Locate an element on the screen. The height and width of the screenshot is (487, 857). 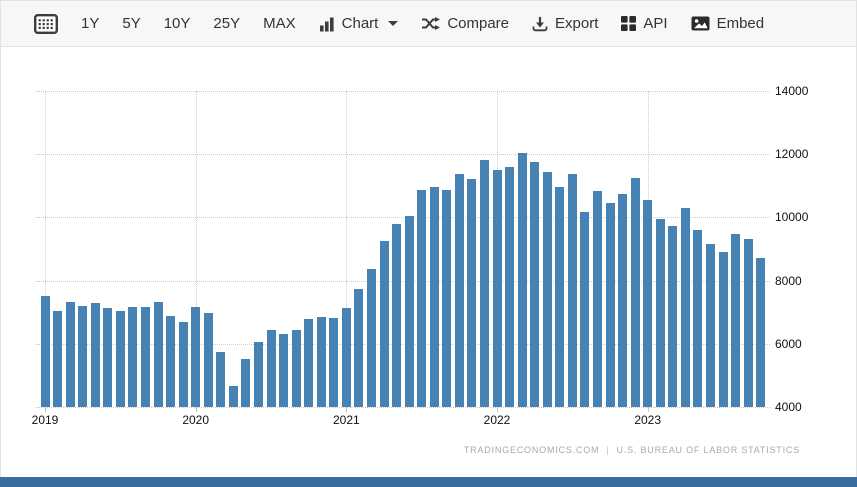
api-grid-icon is located at coordinates (629, 23).